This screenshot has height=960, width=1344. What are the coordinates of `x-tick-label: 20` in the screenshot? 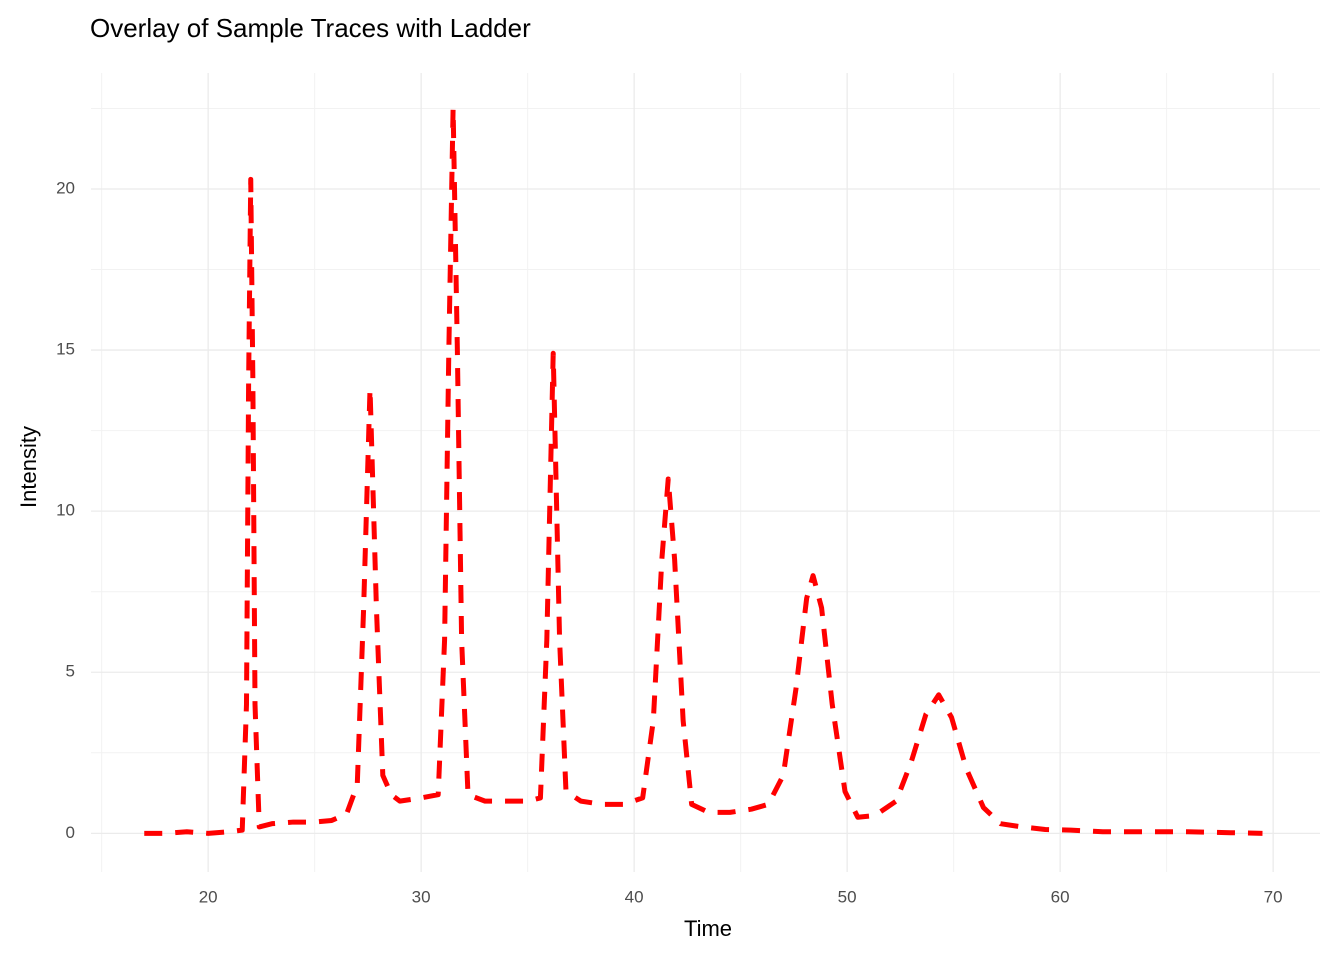 It's located at (208, 896).